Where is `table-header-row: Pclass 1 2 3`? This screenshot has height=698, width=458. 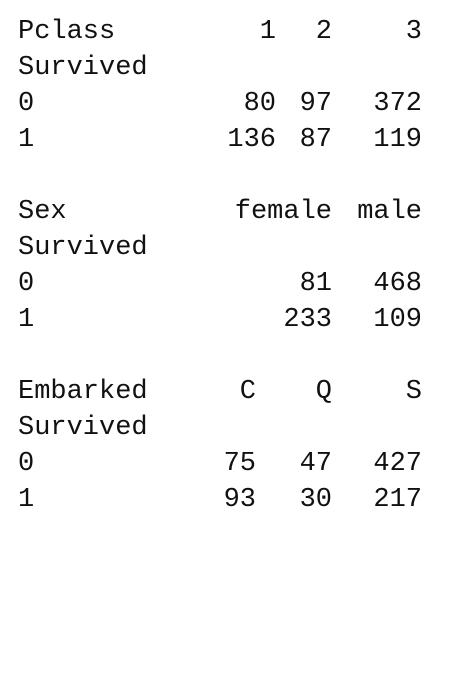 table-header-row: Pclass 1 2 3 is located at coordinates (233, 32).